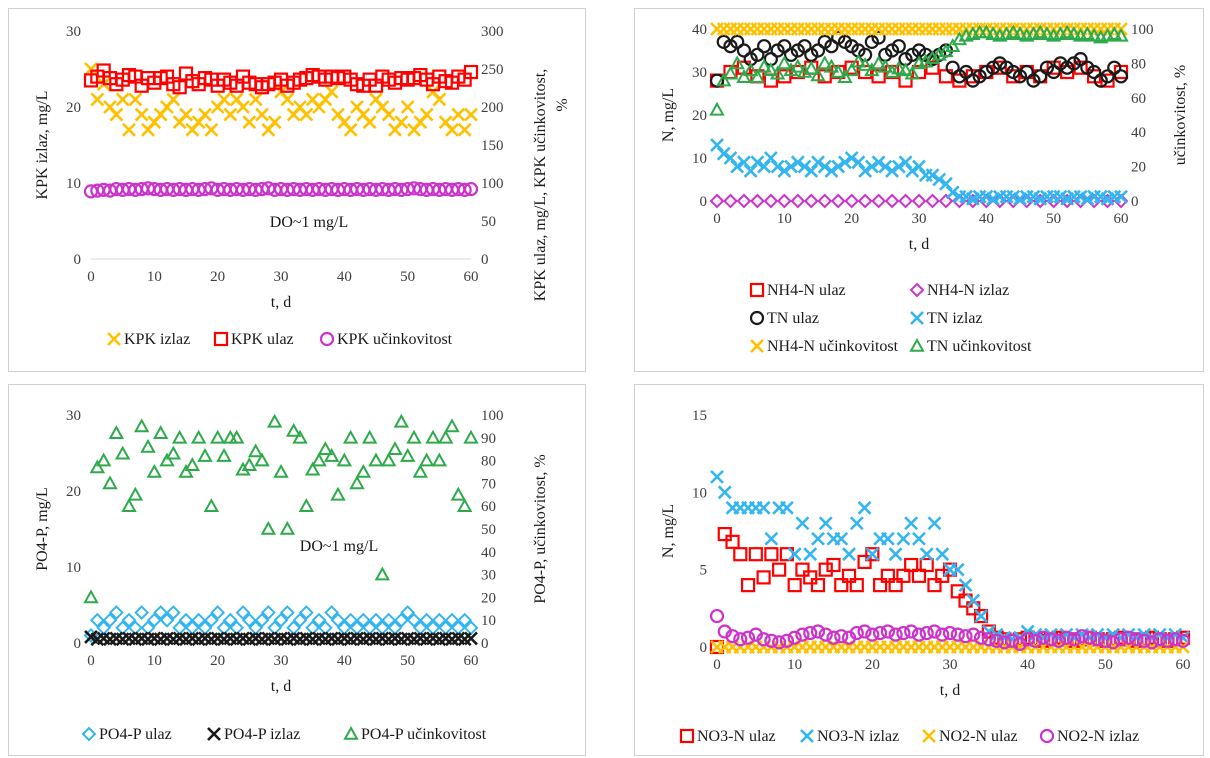 This screenshot has width=1210, height=758. Describe the element at coordinates (281, 277) in the screenshot. I see `x-tick-label: 30` at that location.